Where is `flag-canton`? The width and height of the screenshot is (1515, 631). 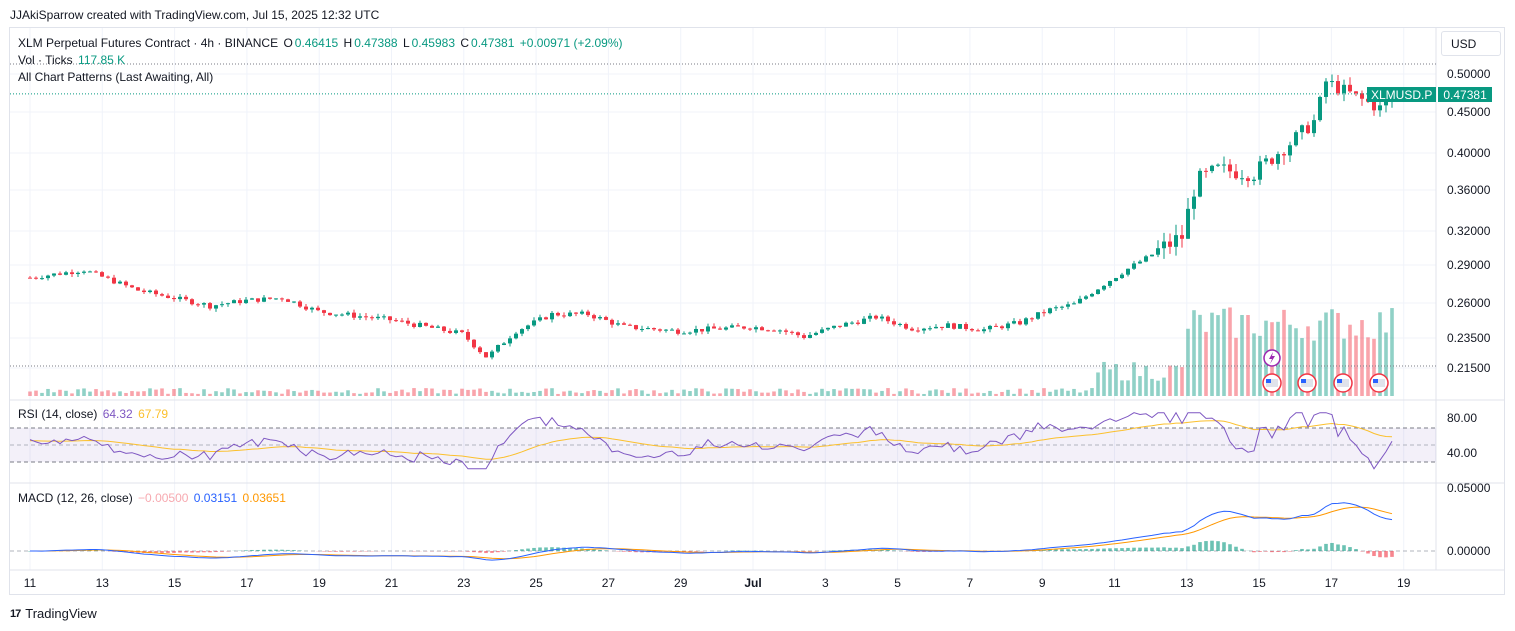 flag-canton is located at coordinates (1375, 381).